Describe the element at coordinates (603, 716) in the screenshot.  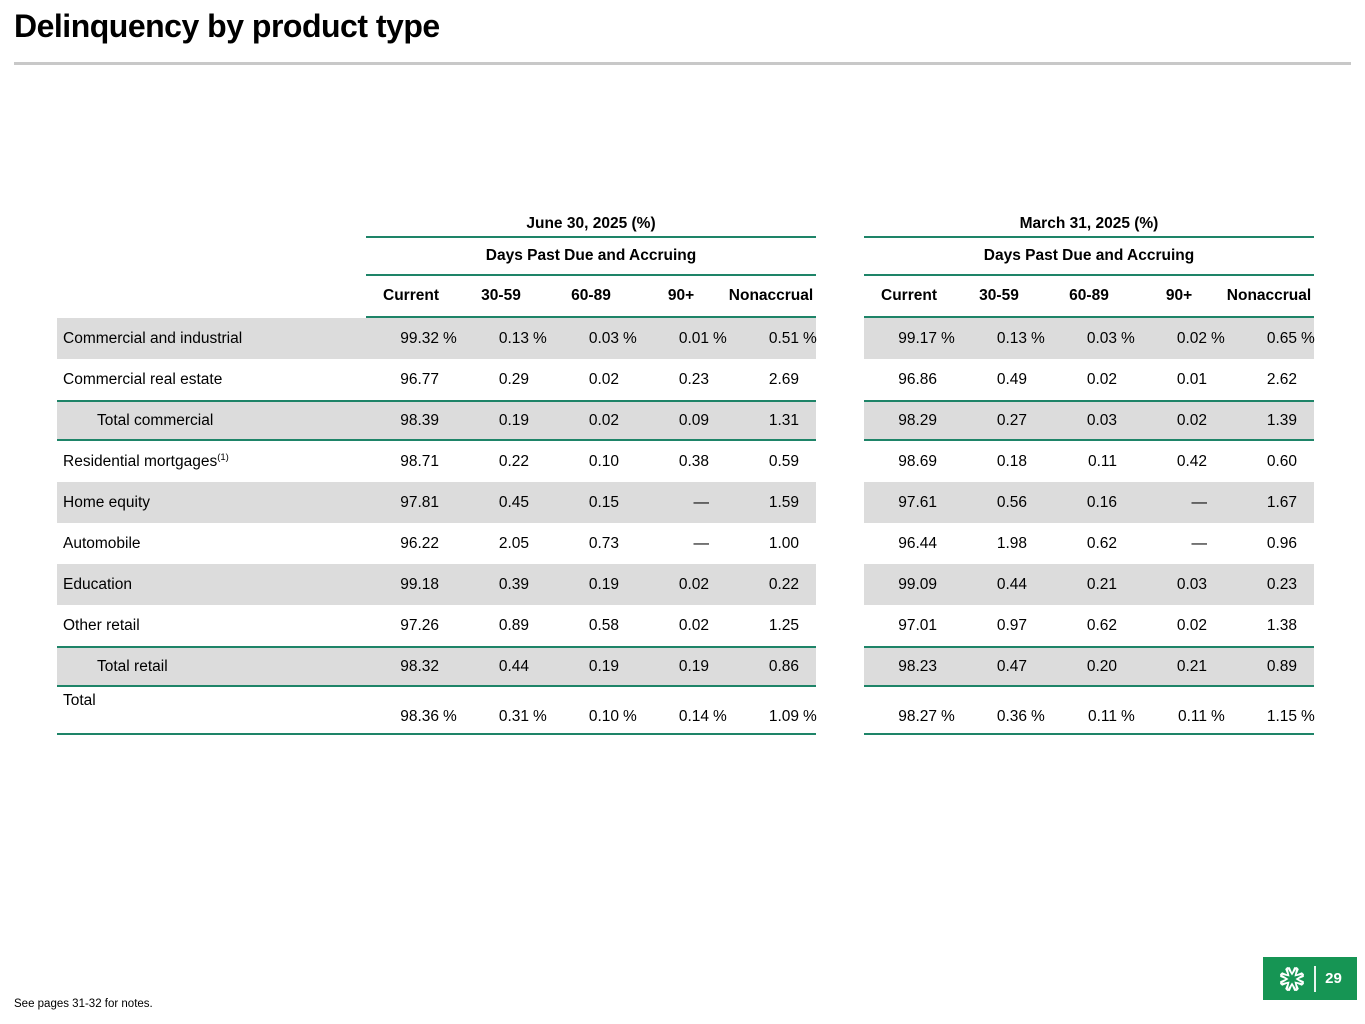
I see `cell-value: 0.10` at that location.